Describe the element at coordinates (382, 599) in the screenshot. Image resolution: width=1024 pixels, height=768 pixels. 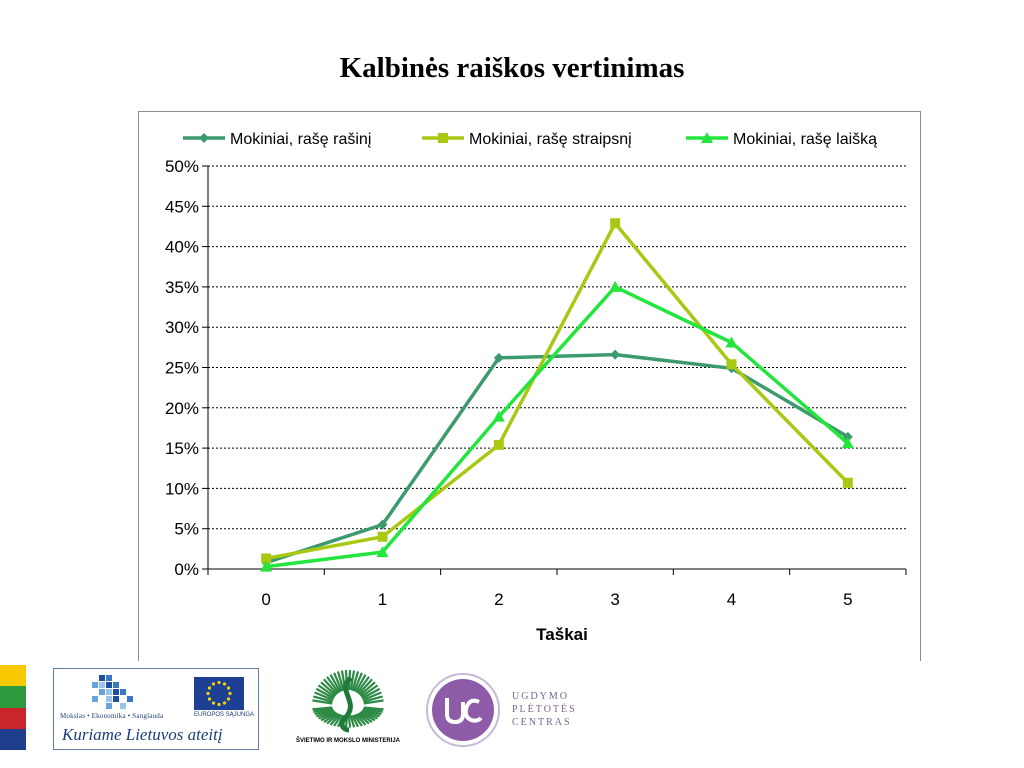
I see `x-tick-label: 1` at that location.